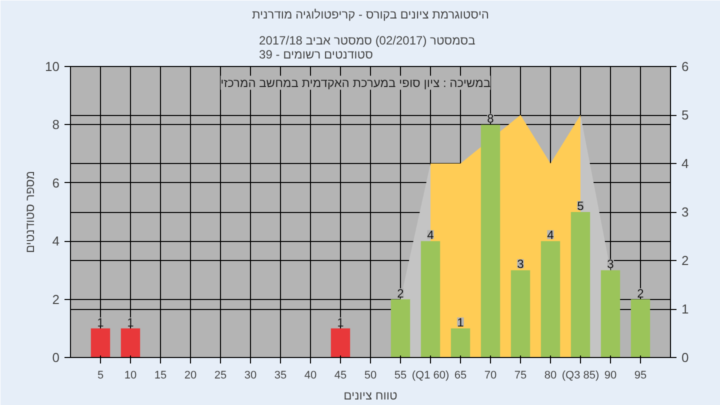 This screenshot has height=405, width=720. I want to click on x-tick-label: 45, so click(340, 376).